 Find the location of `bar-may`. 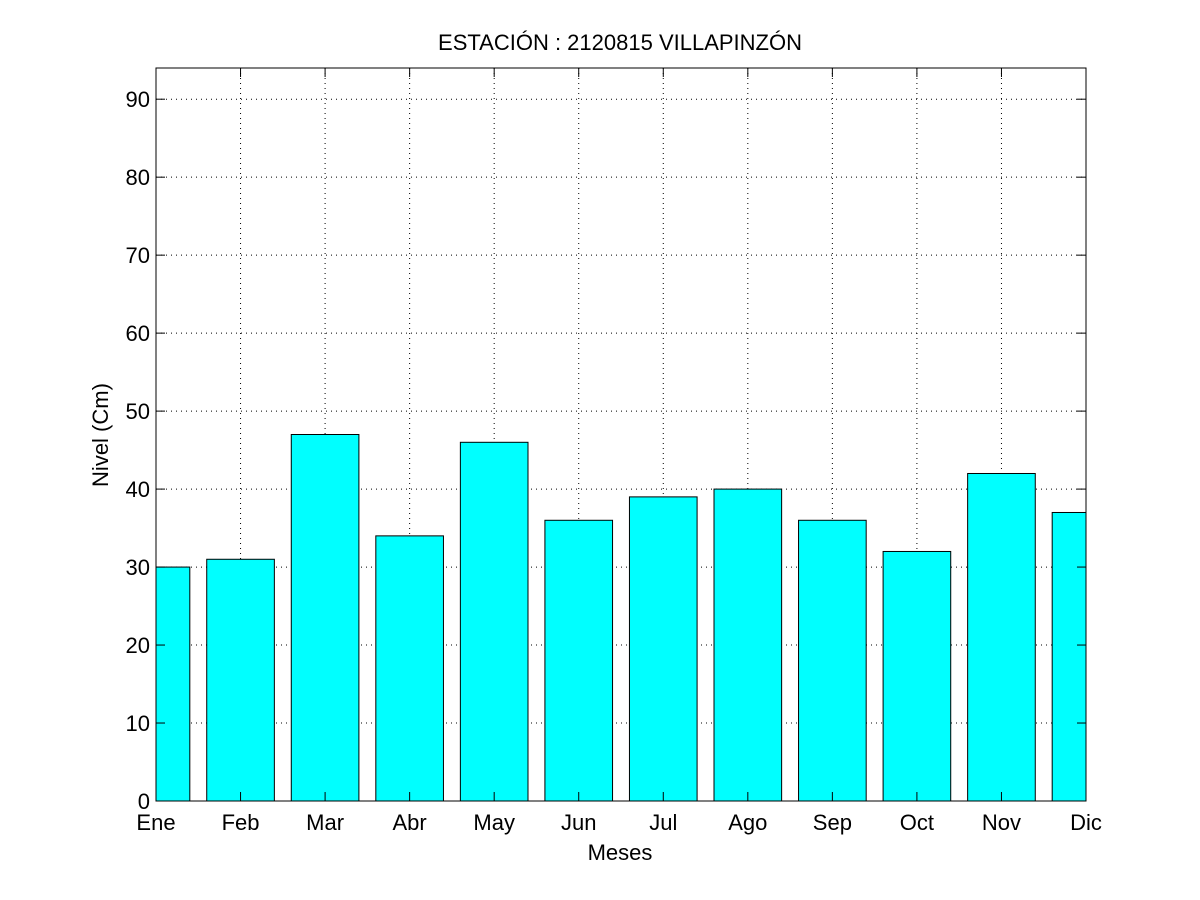

bar-may is located at coordinates (494, 621).